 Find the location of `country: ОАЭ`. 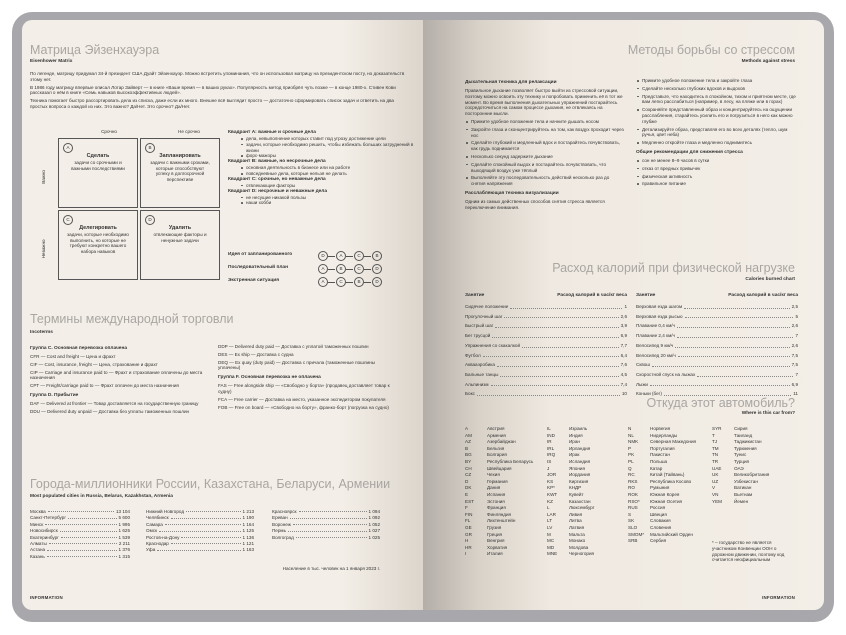

country: ОАЭ is located at coordinates (739, 468).